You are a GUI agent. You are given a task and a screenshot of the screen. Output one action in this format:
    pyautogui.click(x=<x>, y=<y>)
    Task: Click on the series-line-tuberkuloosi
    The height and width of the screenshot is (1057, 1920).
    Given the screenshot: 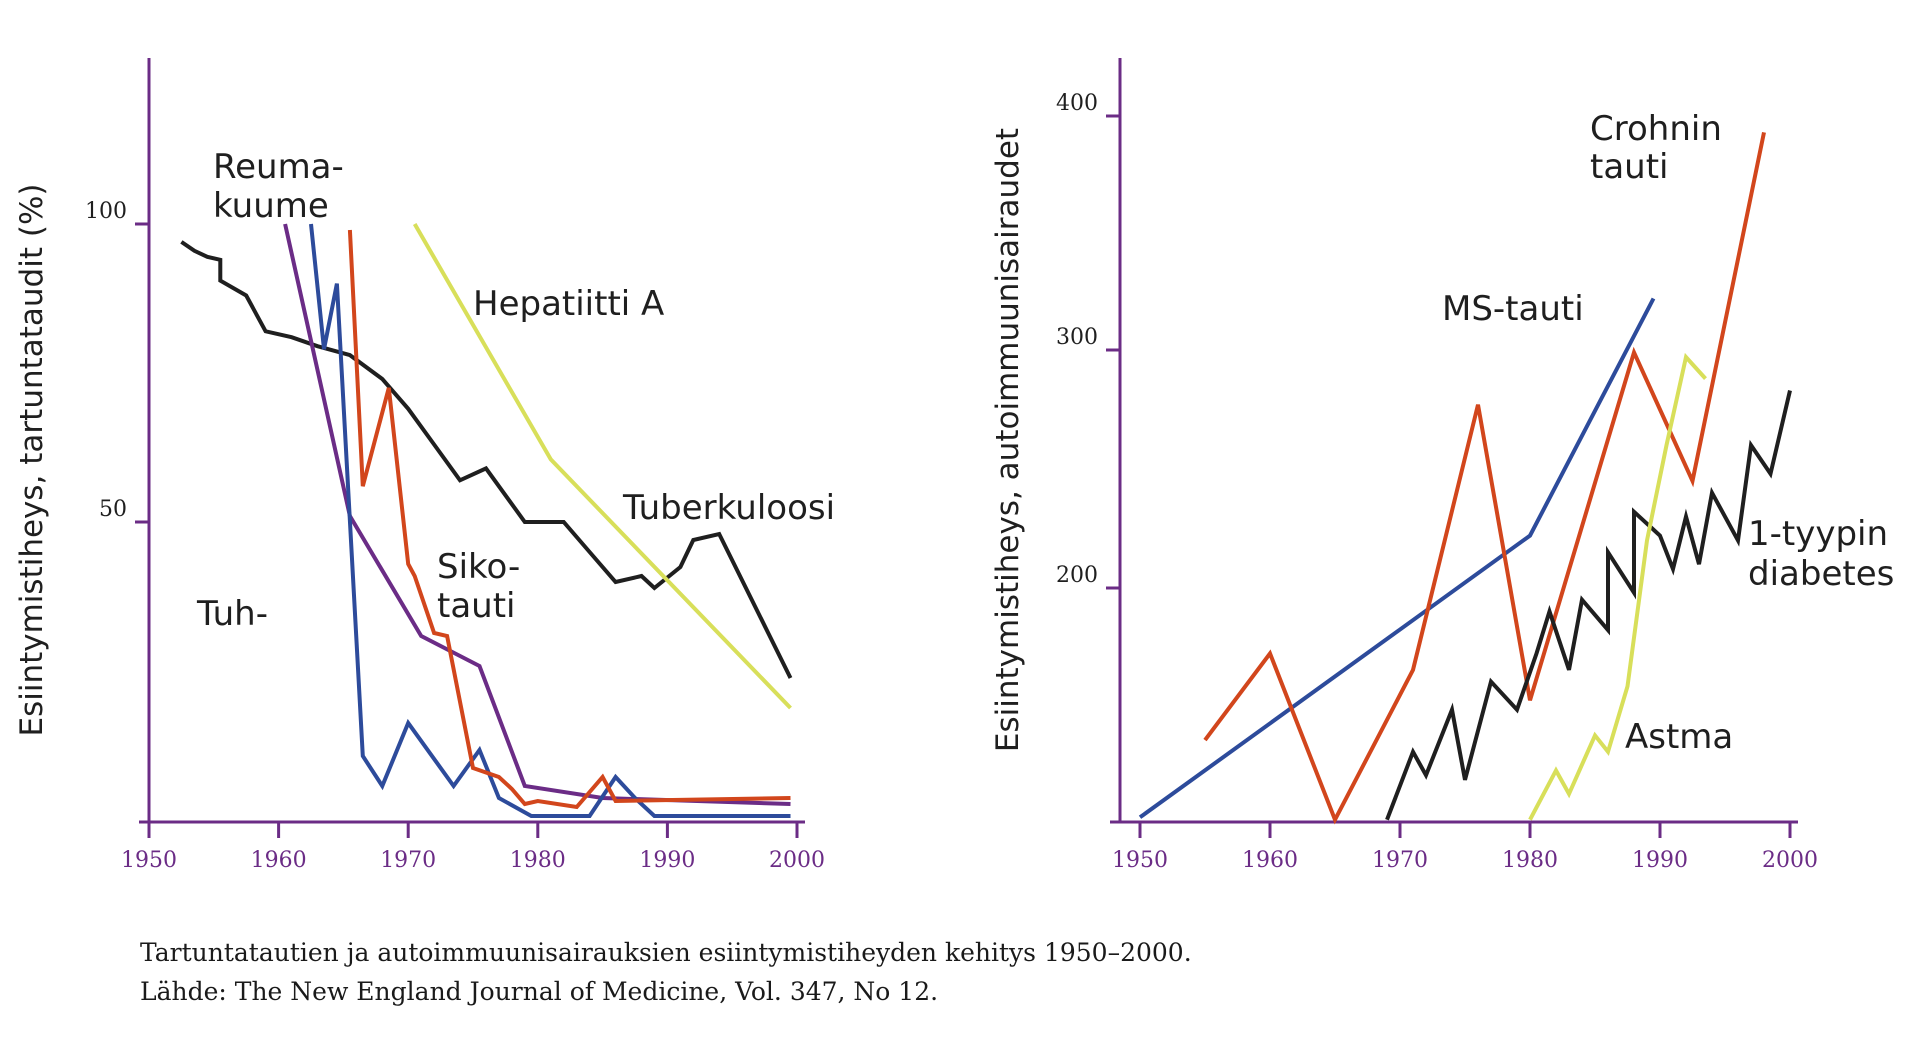 What is the action you would take?
    pyautogui.click(x=486, y=459)
    